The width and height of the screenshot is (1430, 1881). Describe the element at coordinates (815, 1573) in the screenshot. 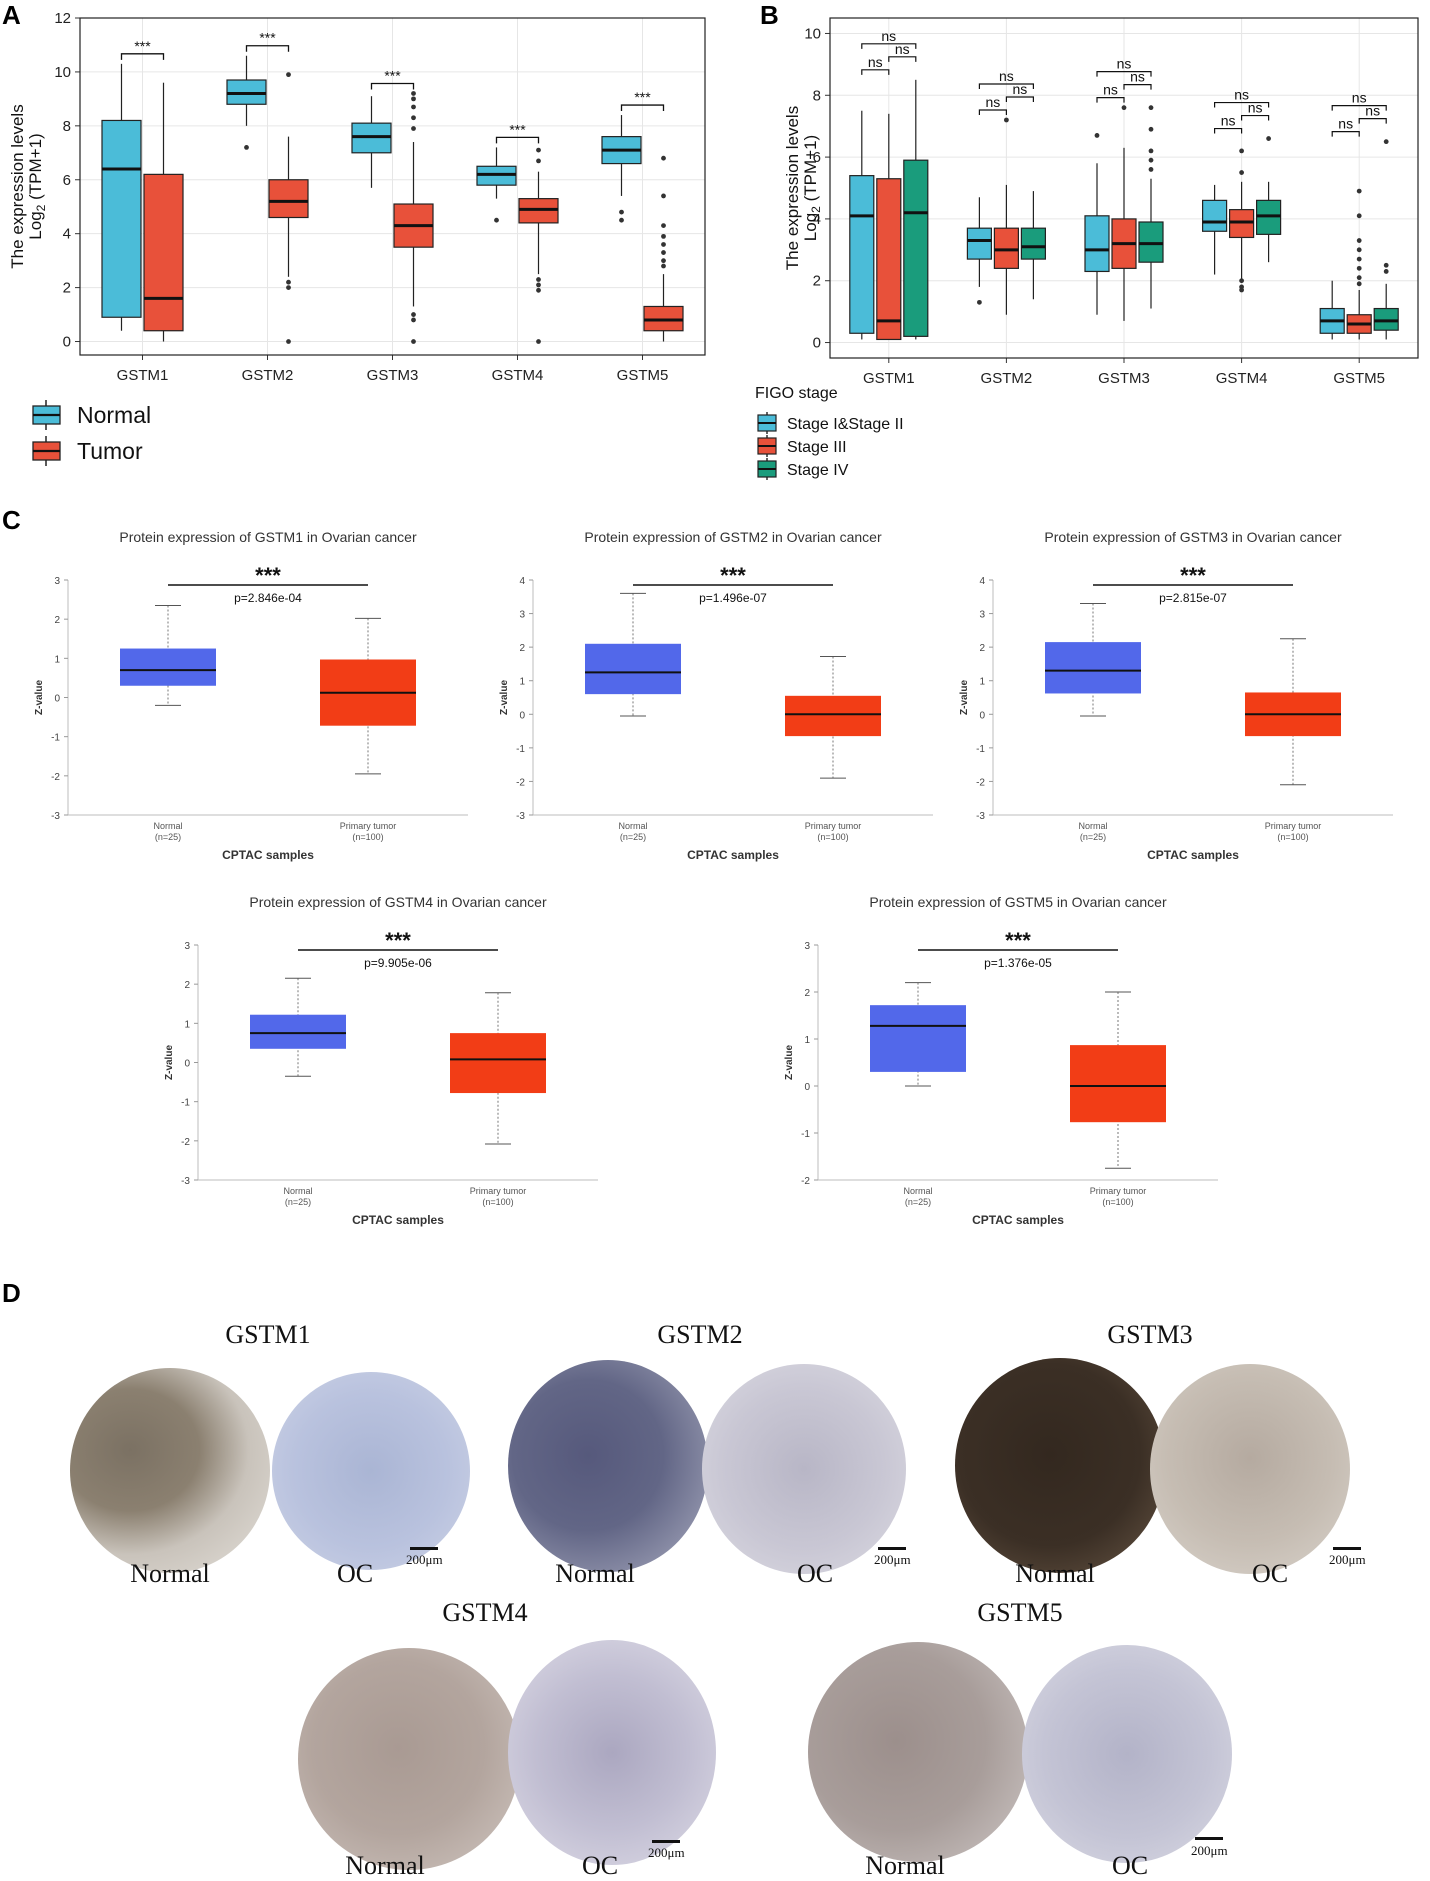

I see `ihc-oc-label-gstm2: OC` at that location.